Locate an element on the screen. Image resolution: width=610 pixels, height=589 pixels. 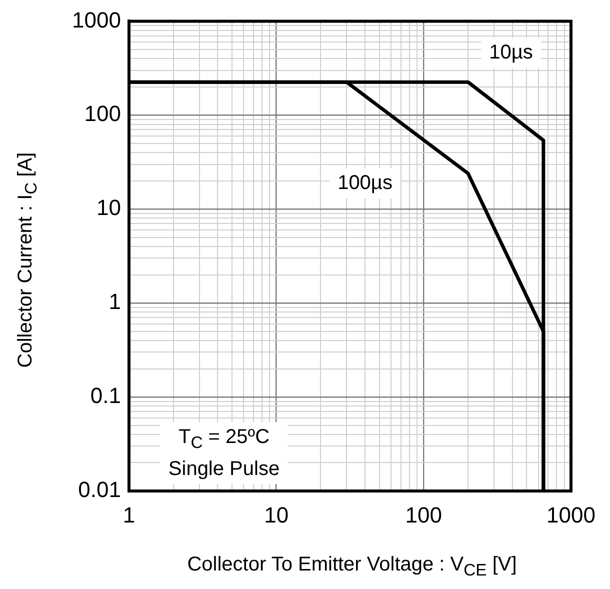
y-tick-label: 1 is located at coordinates (114, 301).